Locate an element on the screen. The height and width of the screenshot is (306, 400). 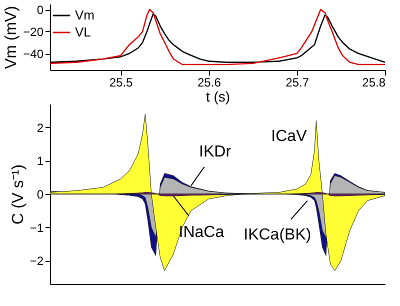
x-tick-label: 25.8 is located at coordinates (374, 83).